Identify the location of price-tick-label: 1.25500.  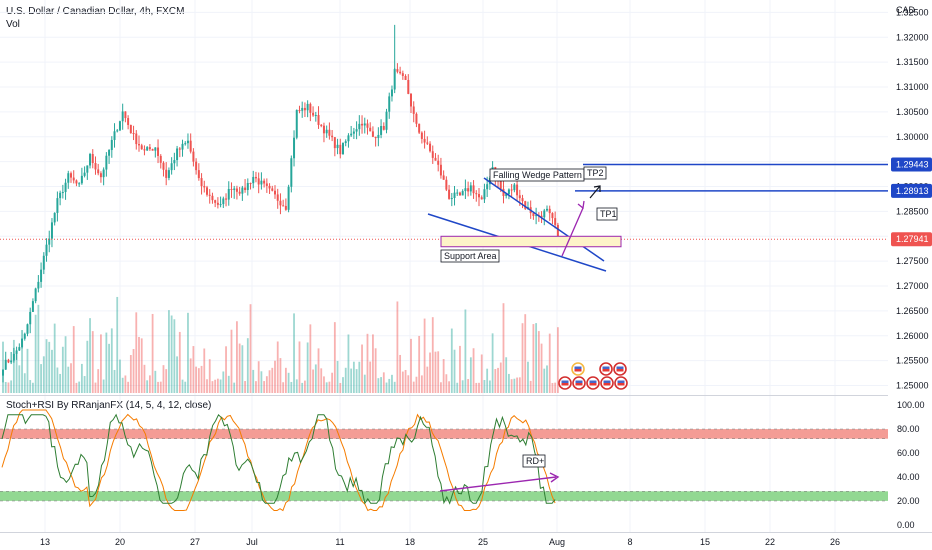
(912, 361).